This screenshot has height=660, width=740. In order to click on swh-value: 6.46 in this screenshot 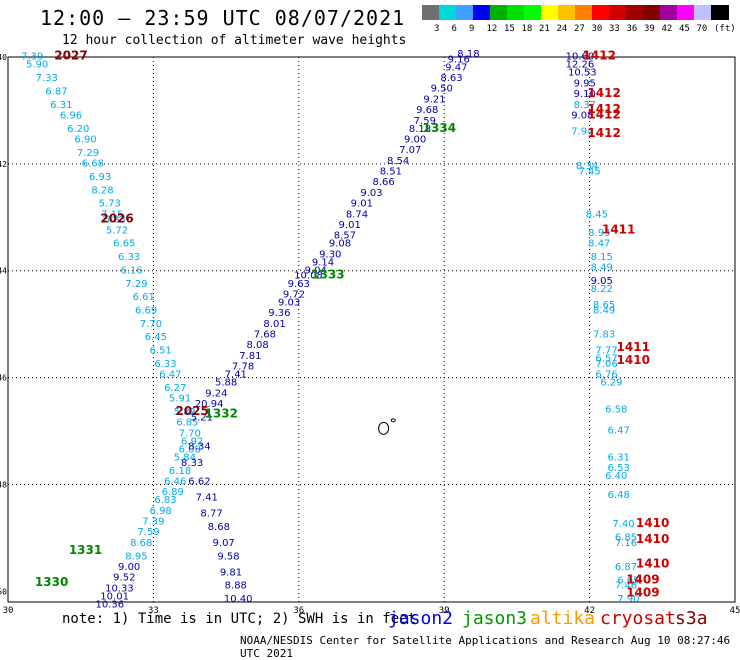, I will do `click(175, 481)`.